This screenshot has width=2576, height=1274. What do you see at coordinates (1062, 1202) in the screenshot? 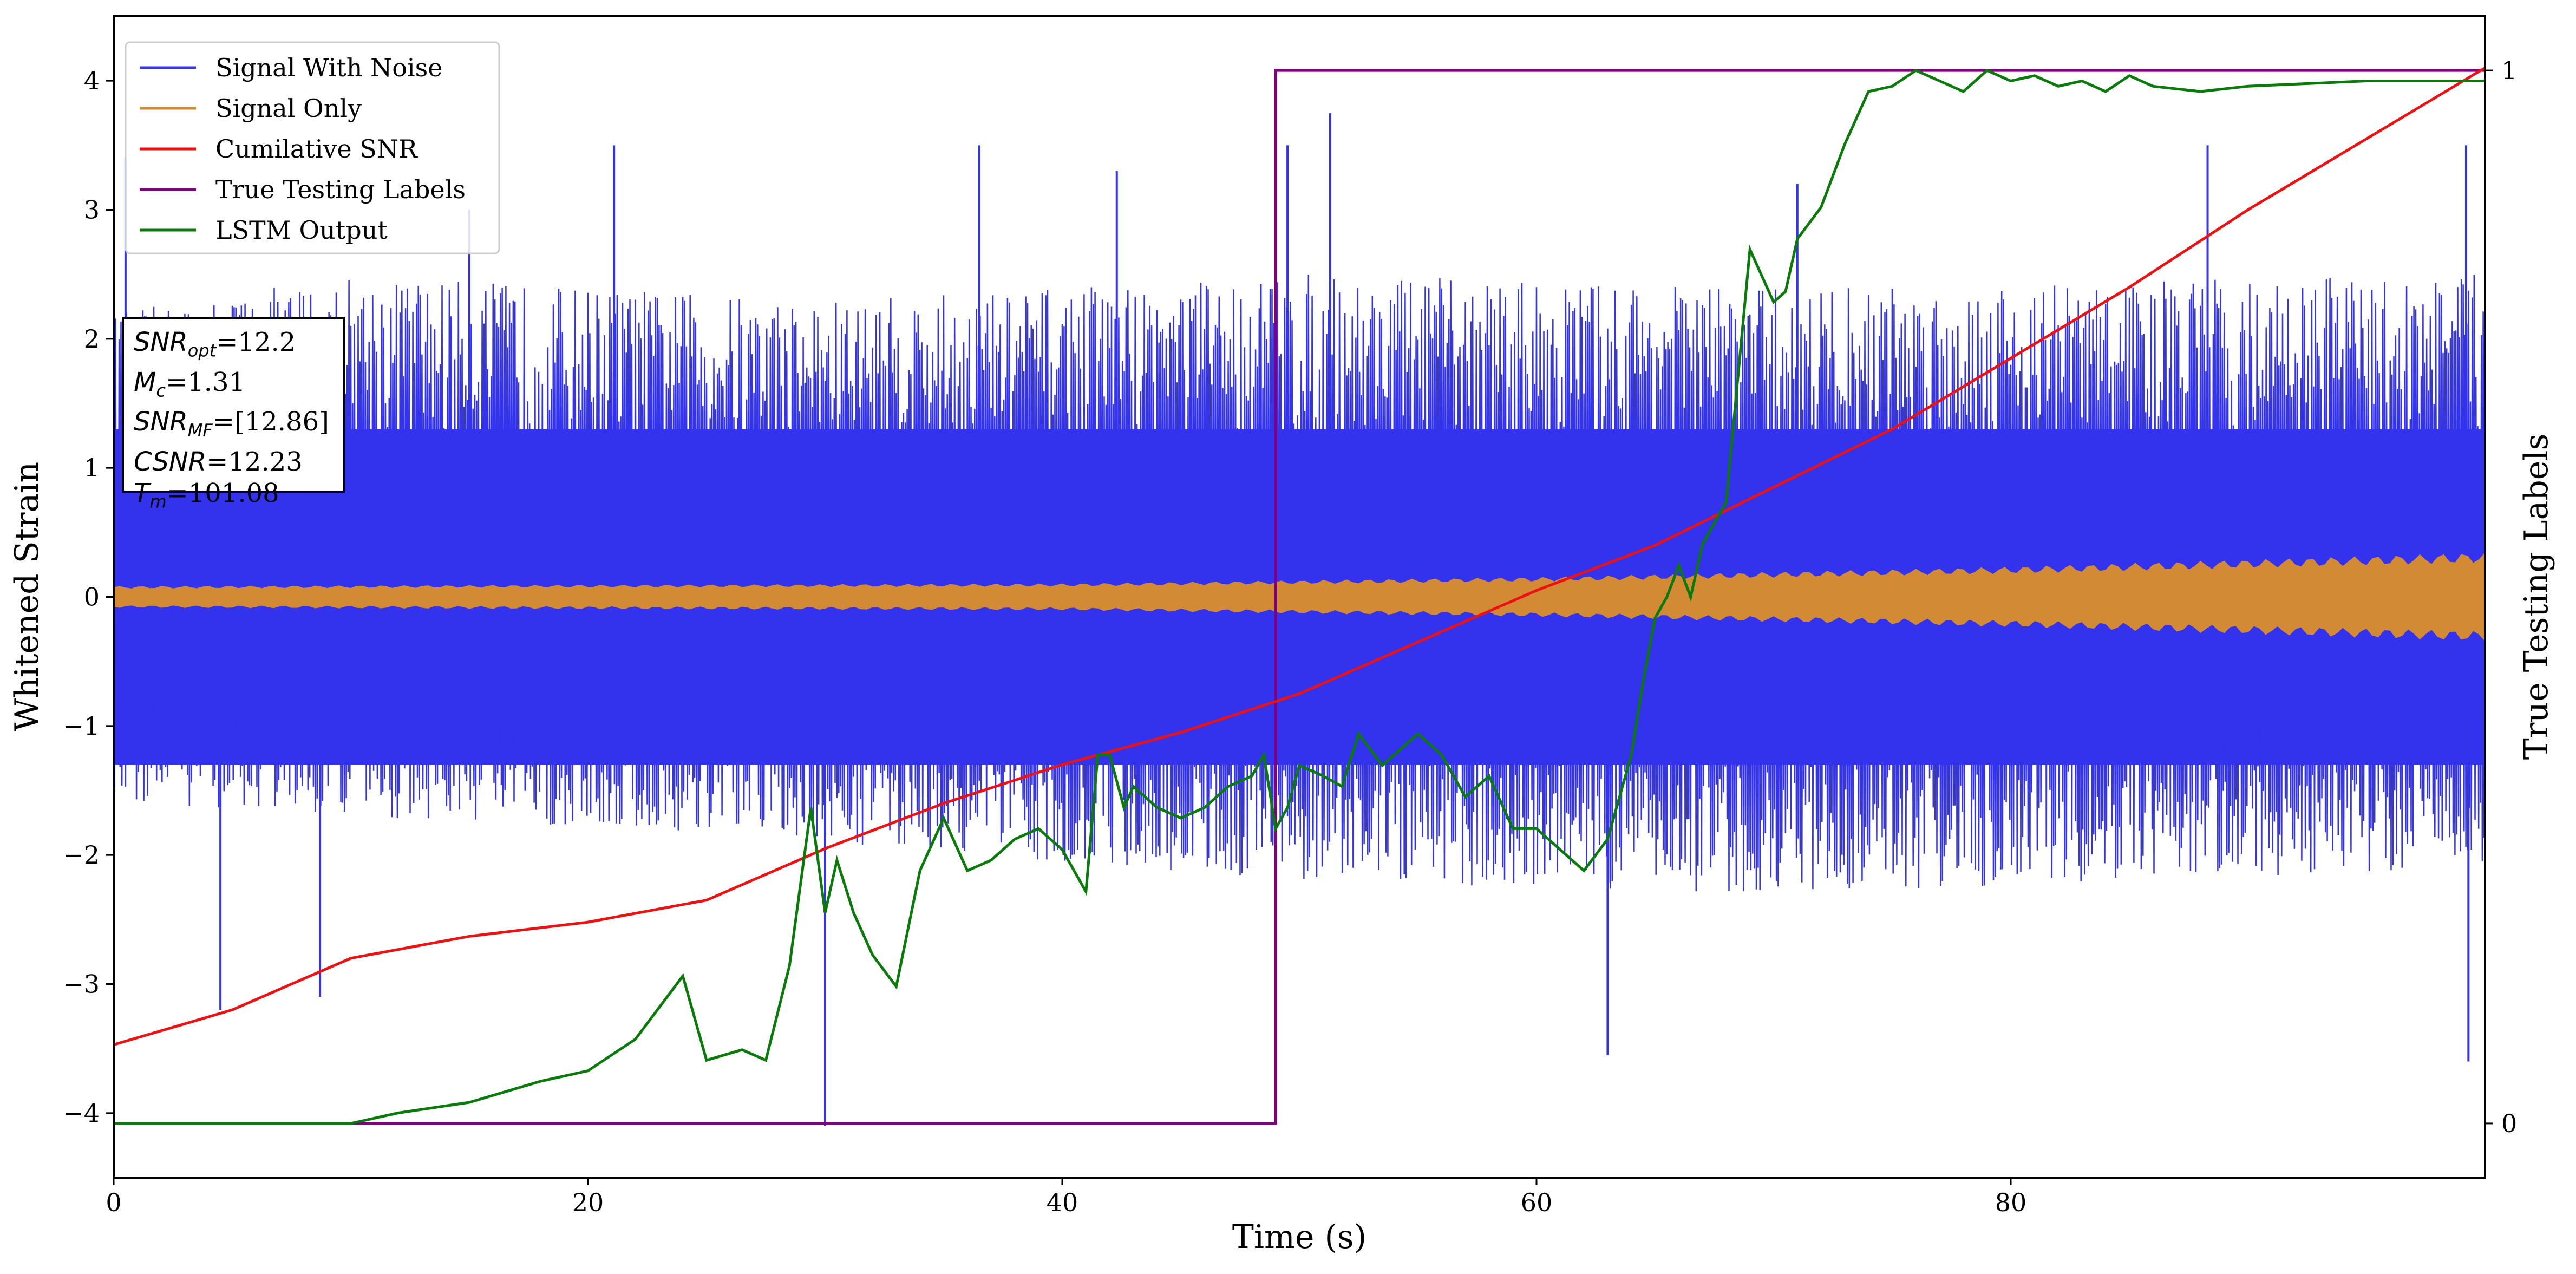
I see `x-tick-label: 40` at bounding box center [1062, 1202].